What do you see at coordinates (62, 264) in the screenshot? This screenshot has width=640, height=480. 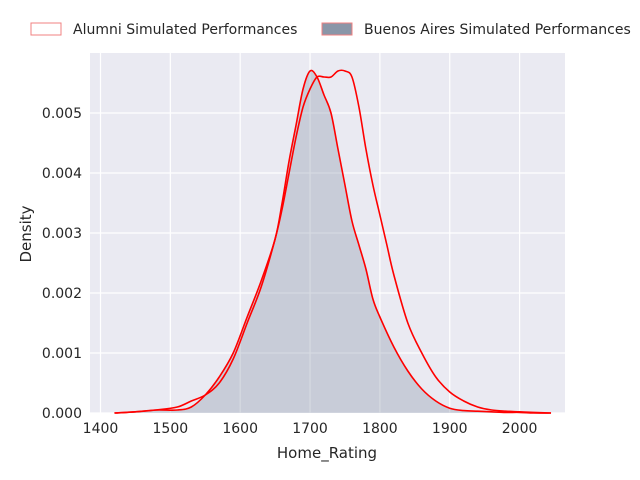 I see `y-axis-ticks: 0.000 0.001 0.002 0.003 0.004 0.005` at bounding box center [62, 264].